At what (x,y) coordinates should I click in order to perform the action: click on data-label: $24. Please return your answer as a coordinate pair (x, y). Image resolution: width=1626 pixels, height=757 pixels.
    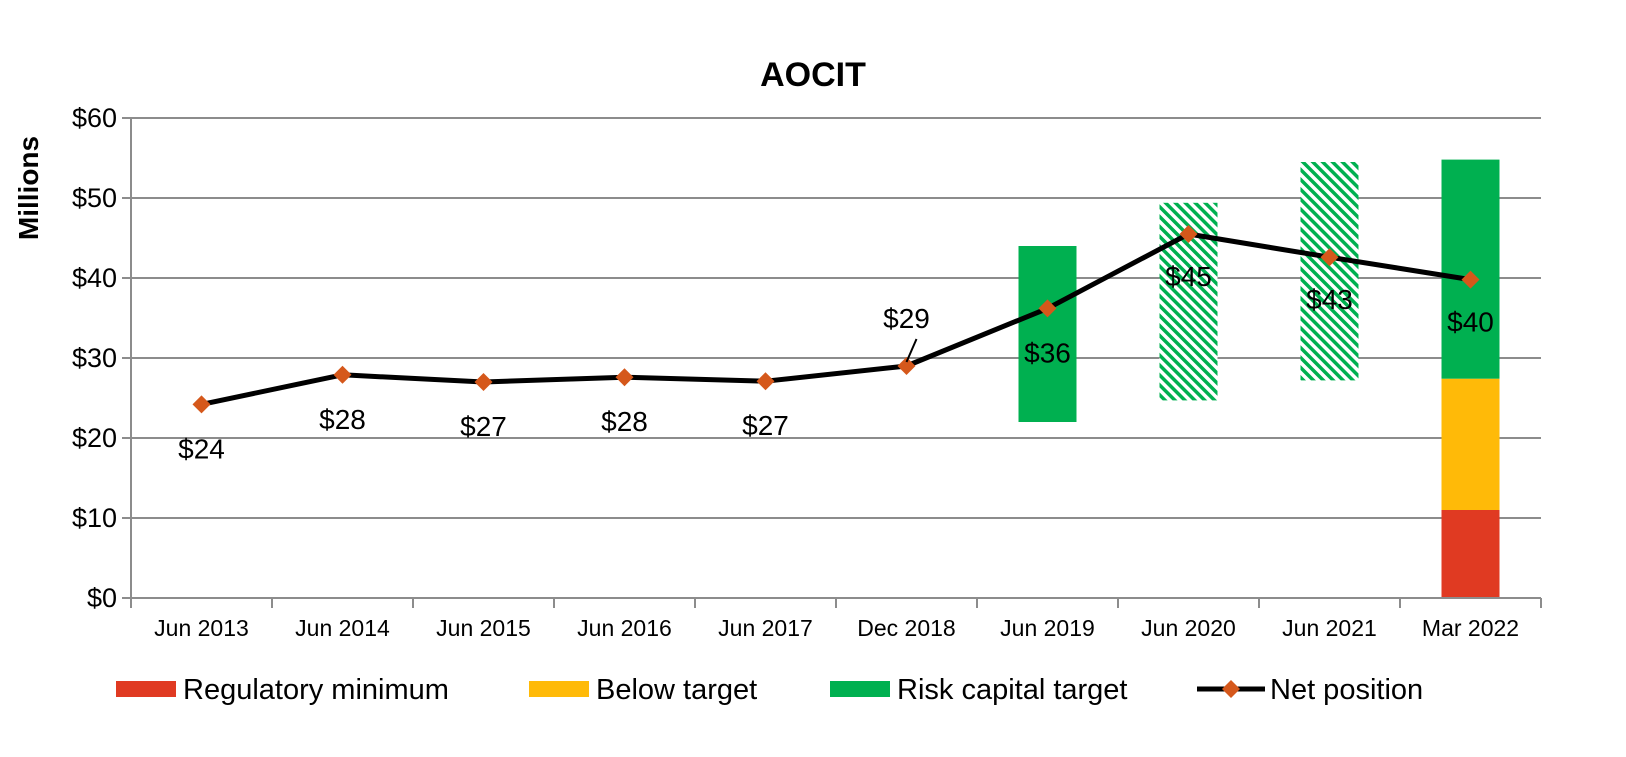
    Looking at the image, I should click on (201, 448).